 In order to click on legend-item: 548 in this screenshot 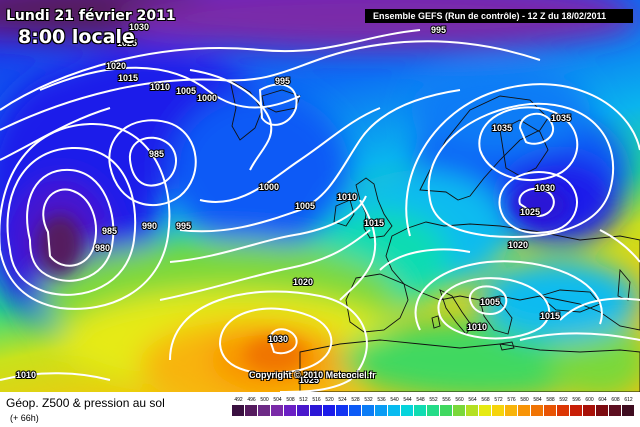, I will do `click(420, 407)`.